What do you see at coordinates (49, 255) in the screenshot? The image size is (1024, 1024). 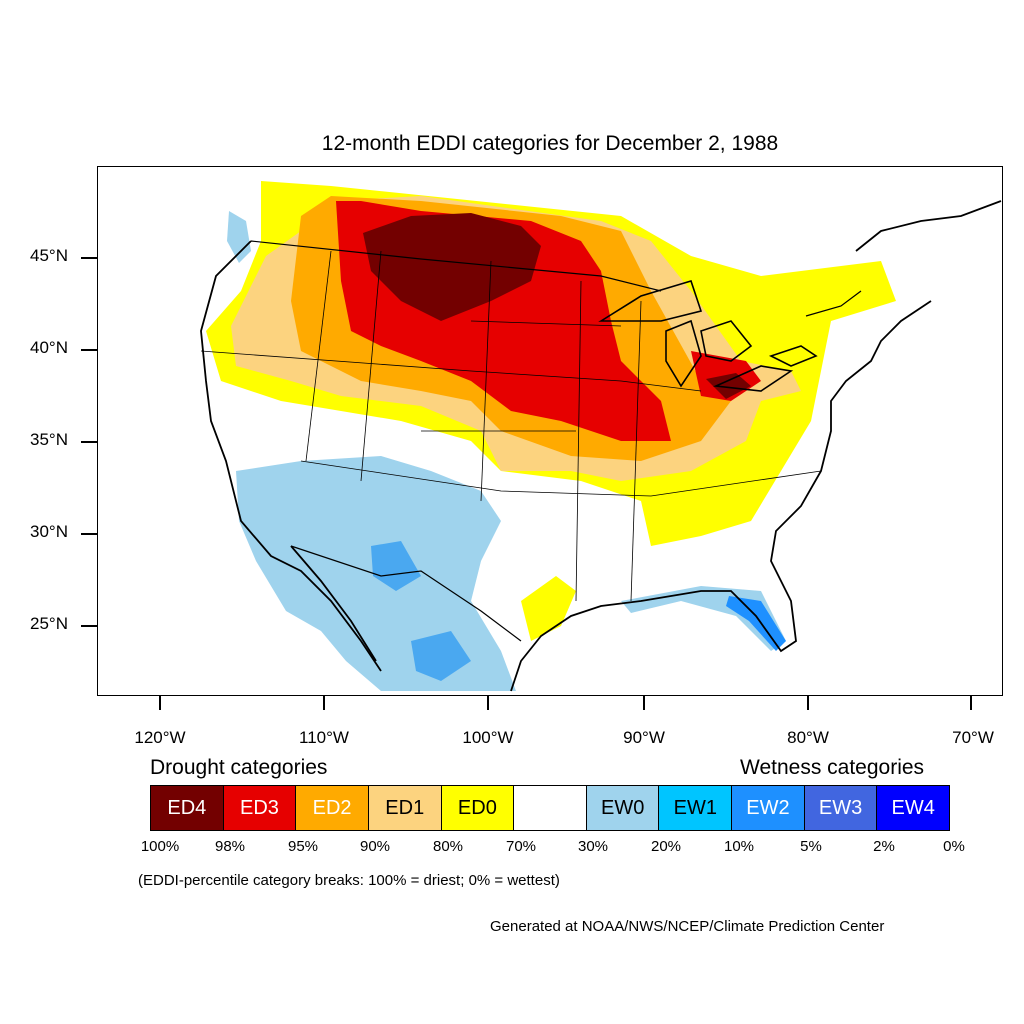 I see `lat-label-45: 45°N` at bounding box center [49, 255].